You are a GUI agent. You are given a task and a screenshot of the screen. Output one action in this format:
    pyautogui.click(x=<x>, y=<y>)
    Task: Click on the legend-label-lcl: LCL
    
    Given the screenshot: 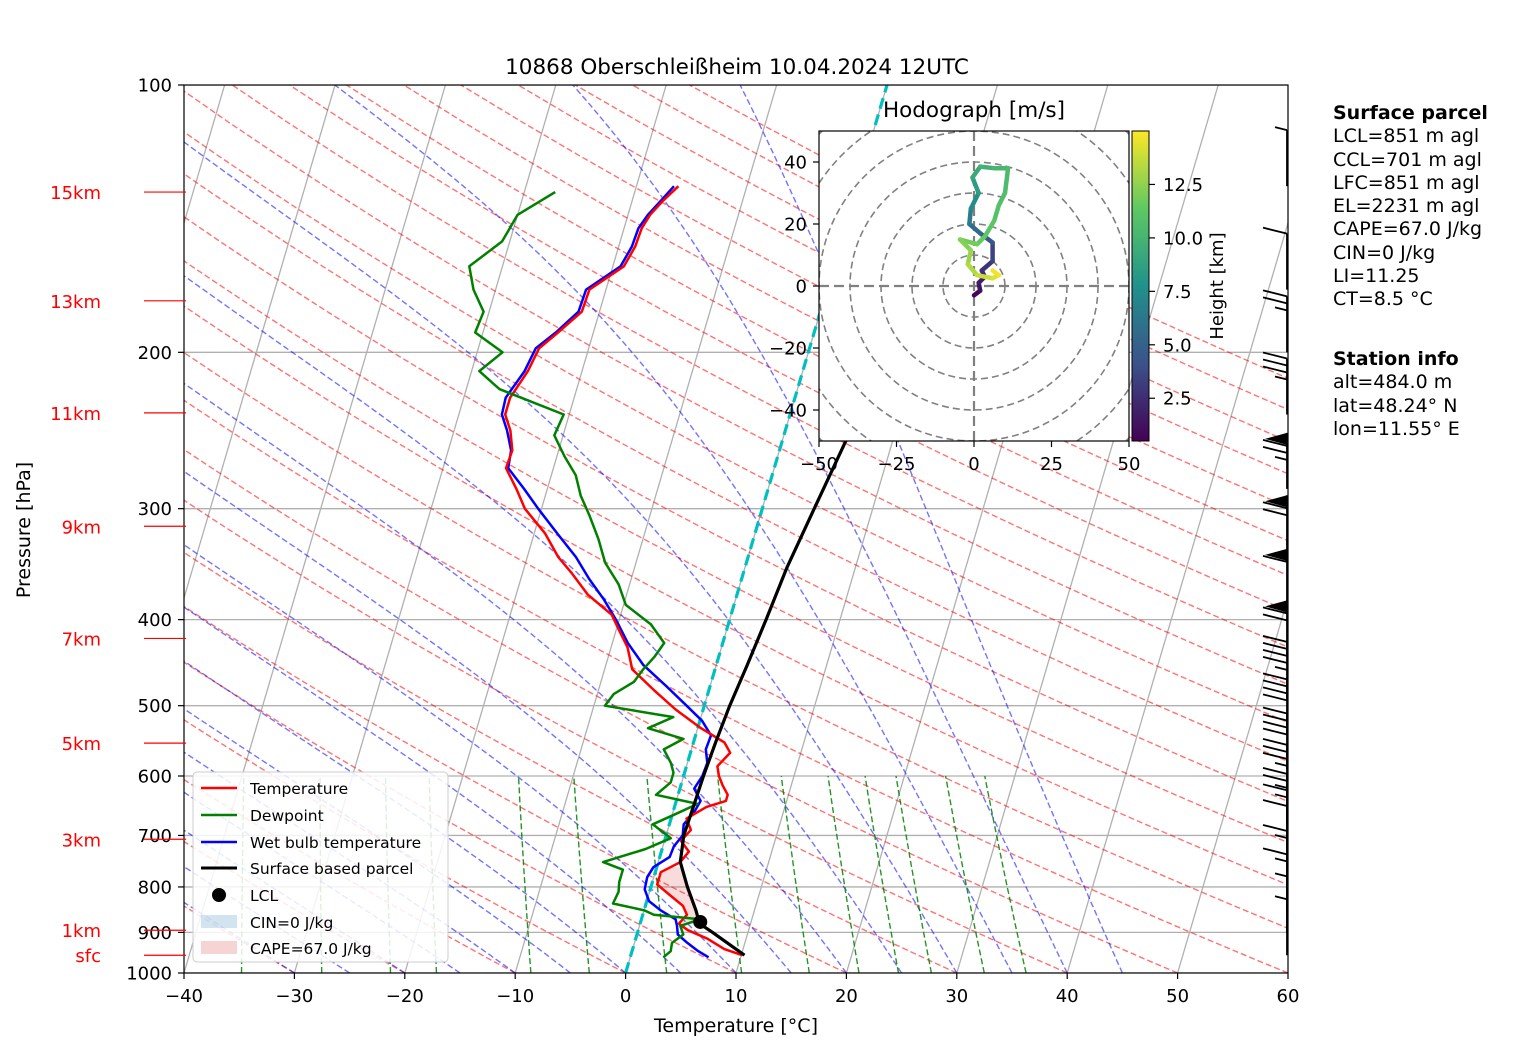 What is the action you would take?
    pyautogui.click(x=264, y=896)
    